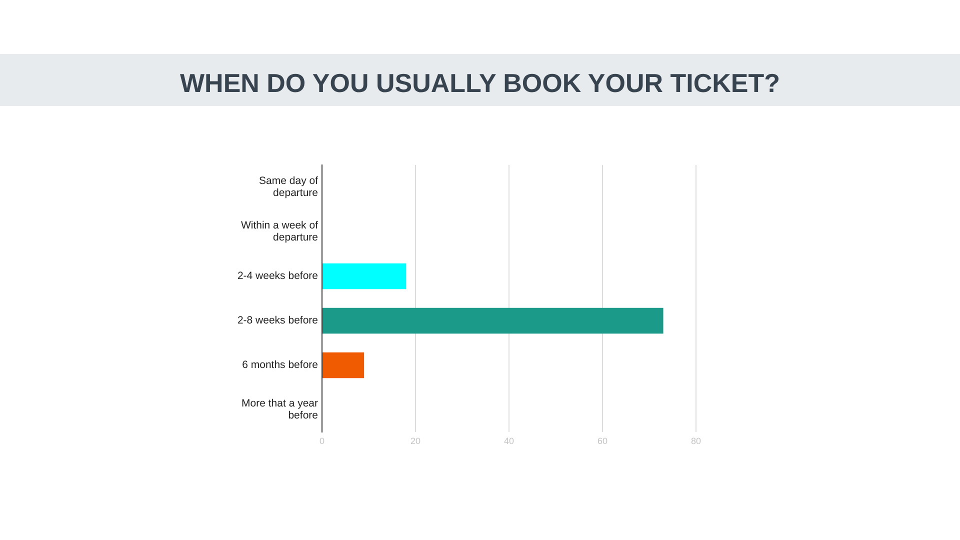 Image resolution: width=960 pixels, height=540 pixels. I want to click on y-tick-label: 2-8 weeks before, so click(277, 320).